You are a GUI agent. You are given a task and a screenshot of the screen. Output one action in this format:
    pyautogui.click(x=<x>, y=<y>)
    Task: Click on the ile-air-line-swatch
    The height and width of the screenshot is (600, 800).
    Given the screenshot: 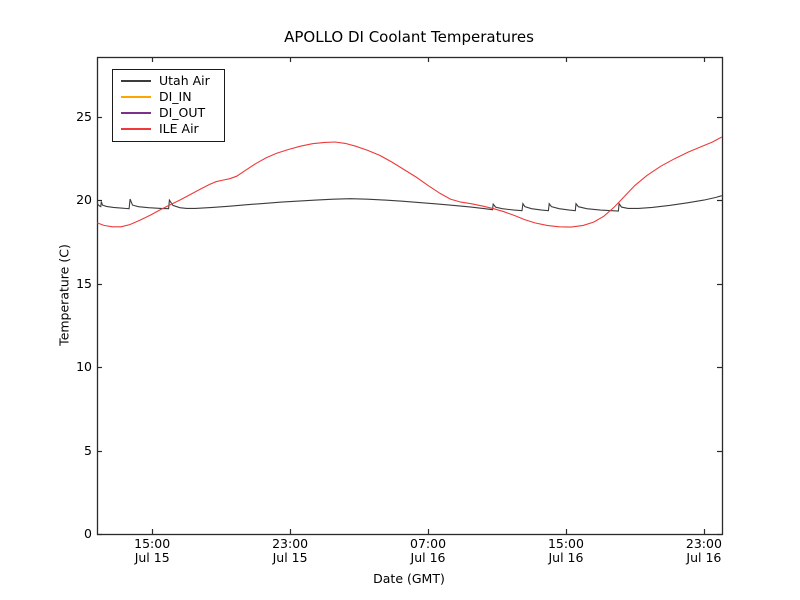 What is the action you would take?
    pyautogui.click(x=136, y=129)
    